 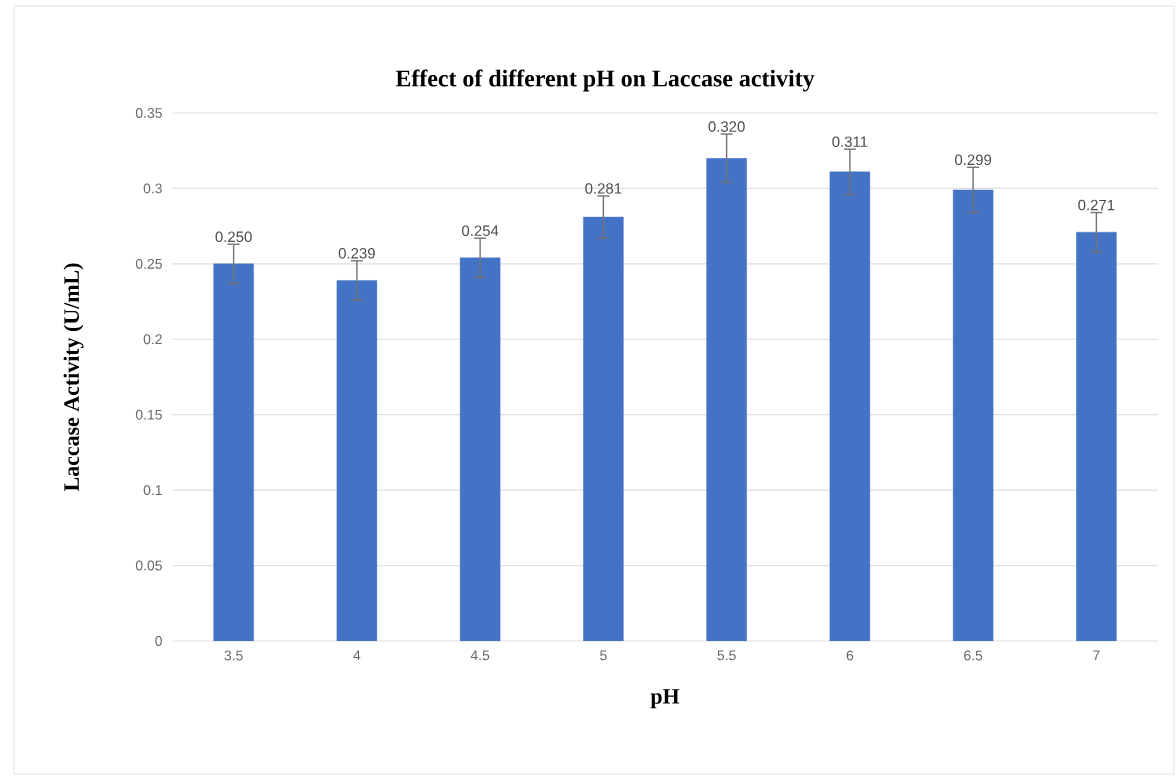 What do you see at coordinates (233, 655) in the screenshot?
I see `x-tick-label: 3.5` at bounding box center [233, 655].